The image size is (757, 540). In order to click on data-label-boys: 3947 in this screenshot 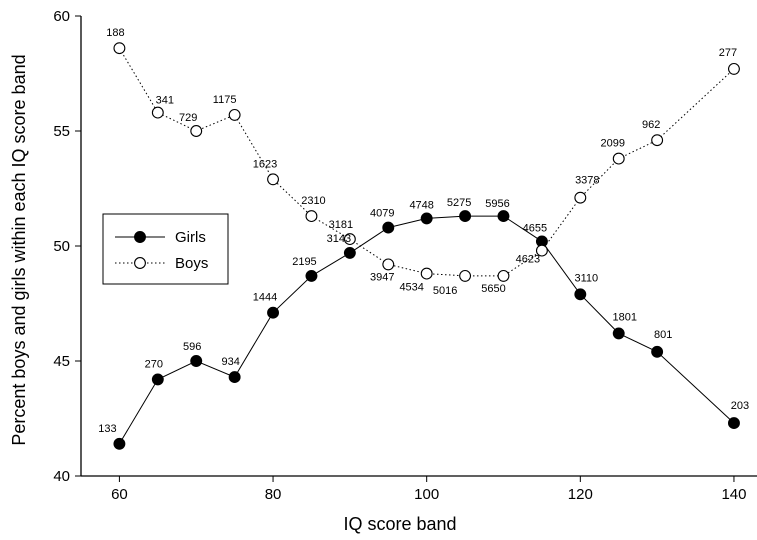, I will do `click(382, 277)`.